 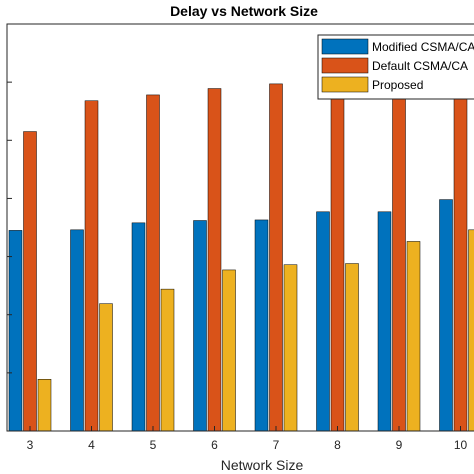 What do you see at coordinates (30, 445) in the screenshot?
I see `x-tick-label: 3` at bounding box center [30, 445].